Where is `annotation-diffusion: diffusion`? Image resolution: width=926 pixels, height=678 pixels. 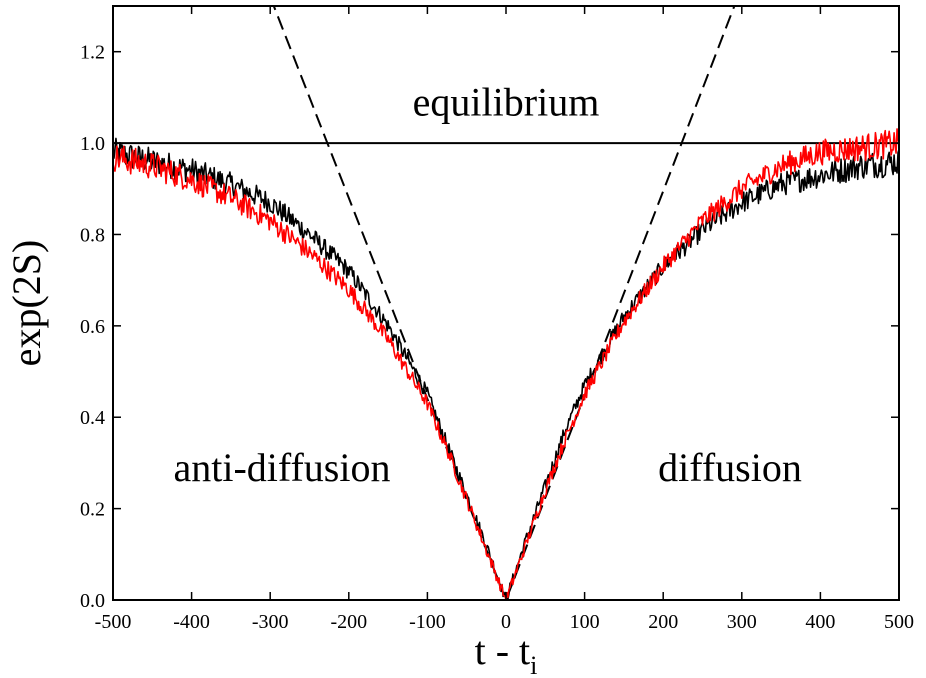
annotation-diffusion: diffusion is located at coordinates (730, 467).